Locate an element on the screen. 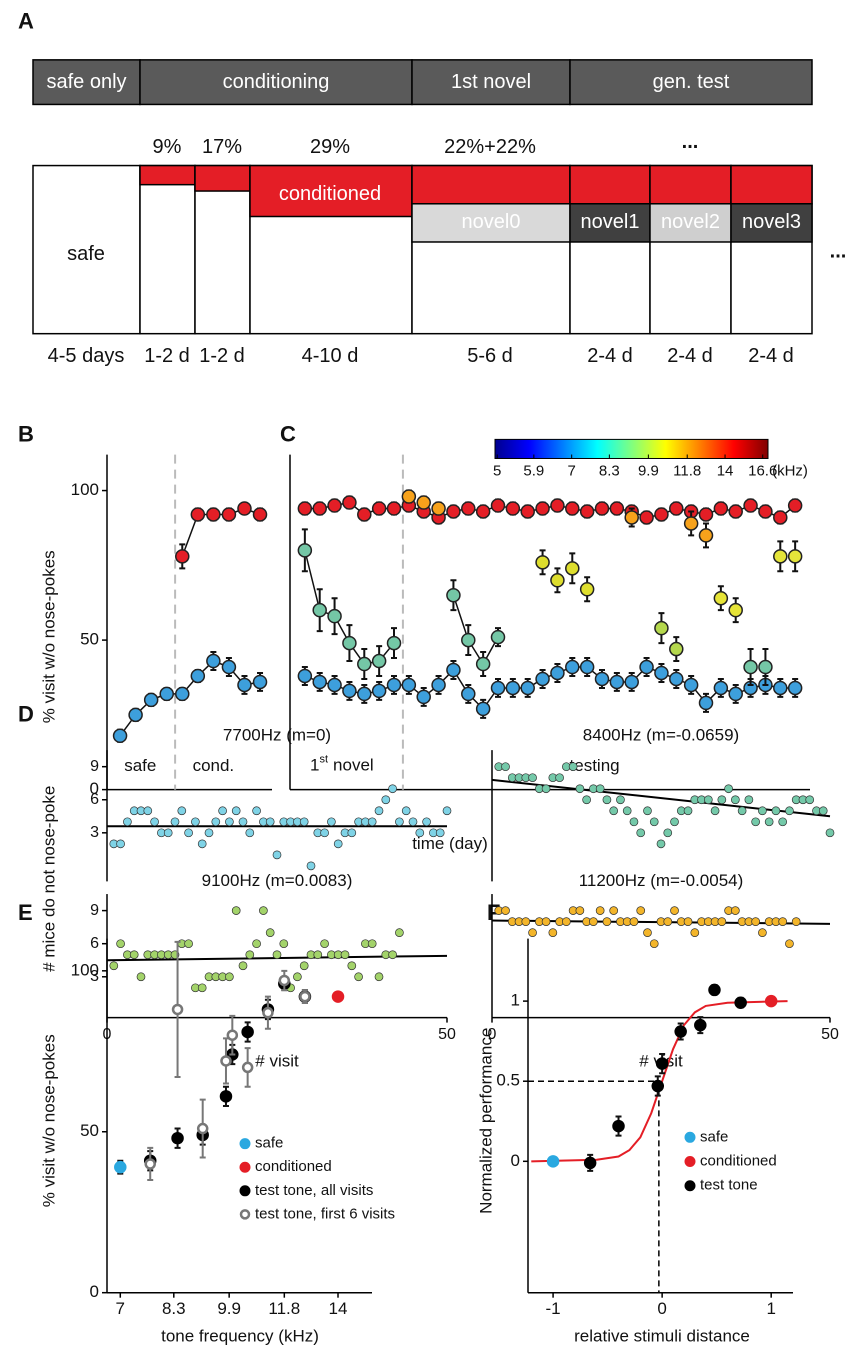 Image resolution: width=848 pixels, height=1350 pixels. series-line is located at coordinates (550, 510).